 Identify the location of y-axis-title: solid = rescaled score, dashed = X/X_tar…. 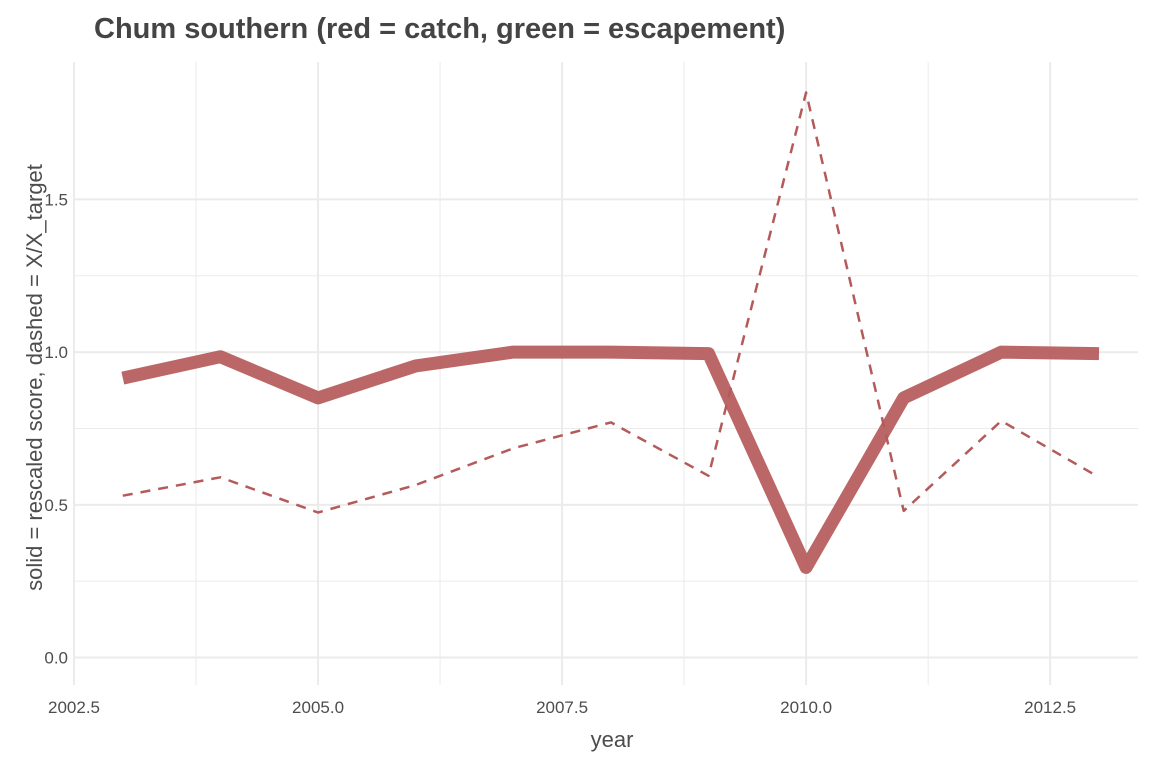
(34, 377).